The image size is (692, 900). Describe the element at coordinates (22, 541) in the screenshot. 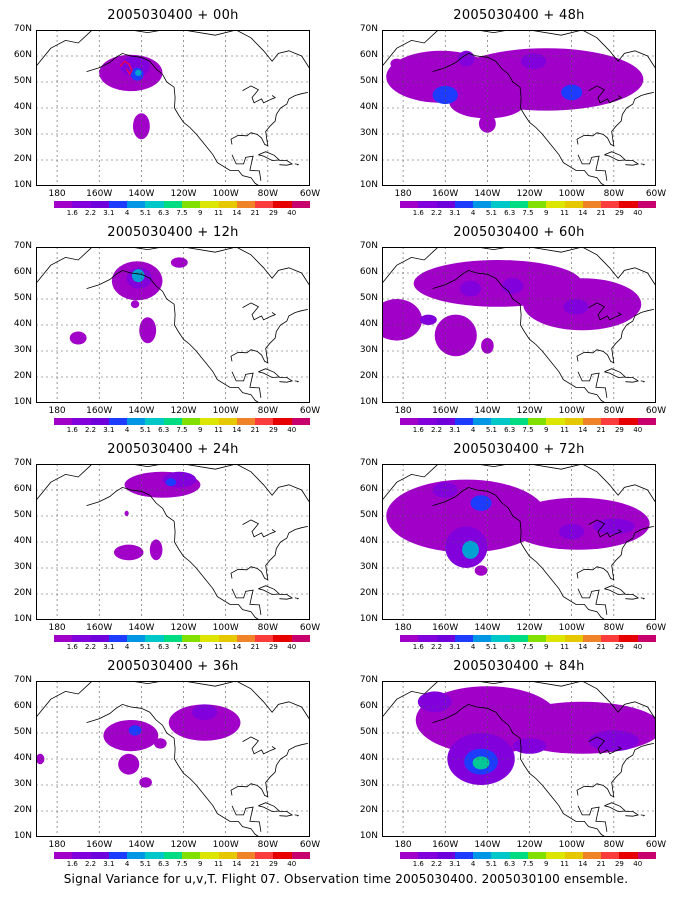

I see `lat-tick-label: 40N` at that location.